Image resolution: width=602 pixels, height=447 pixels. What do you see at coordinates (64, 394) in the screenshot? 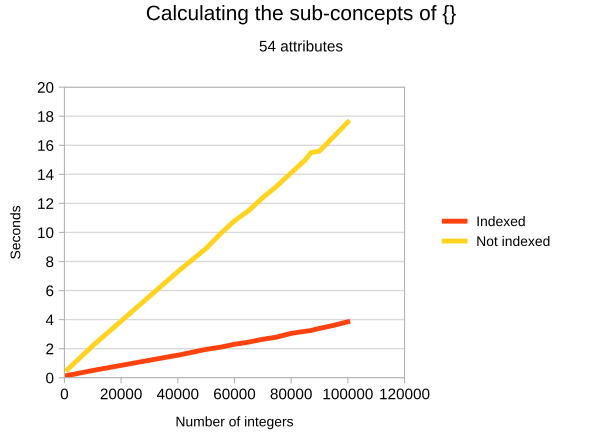
I see `x-tick-label: 0` at bounding box center [64, 394].